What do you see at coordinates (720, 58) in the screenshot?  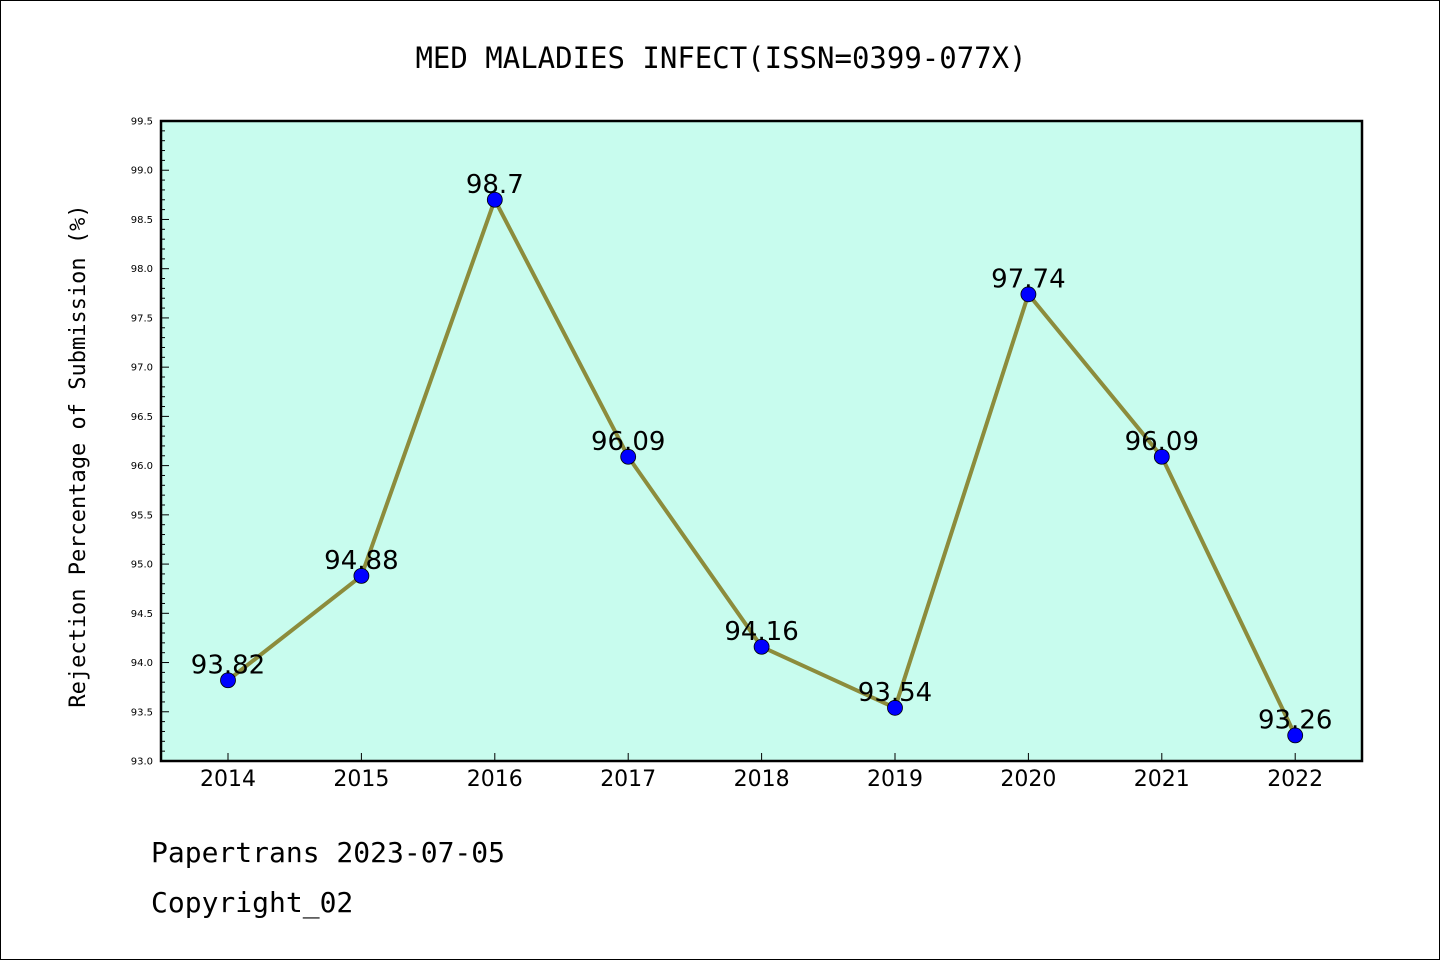 I see `chart-title: MED MALADIES INFECT(ISSN=0399-077X)` at bounding box center [720, 58].